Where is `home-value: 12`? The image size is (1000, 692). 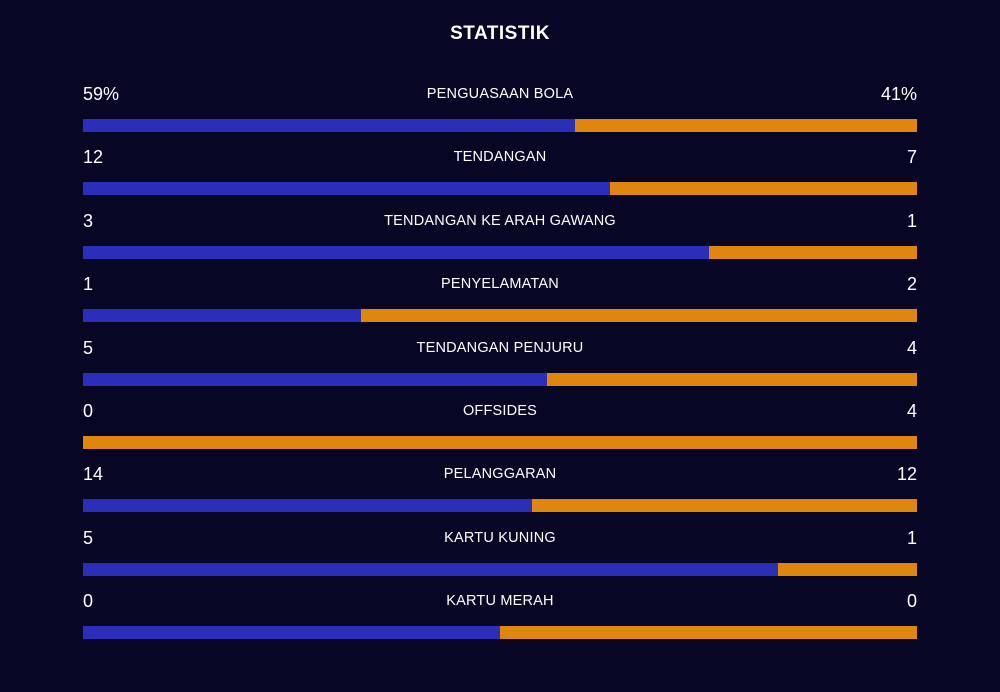 home-value: 12 is located at coordinates (93, 157).